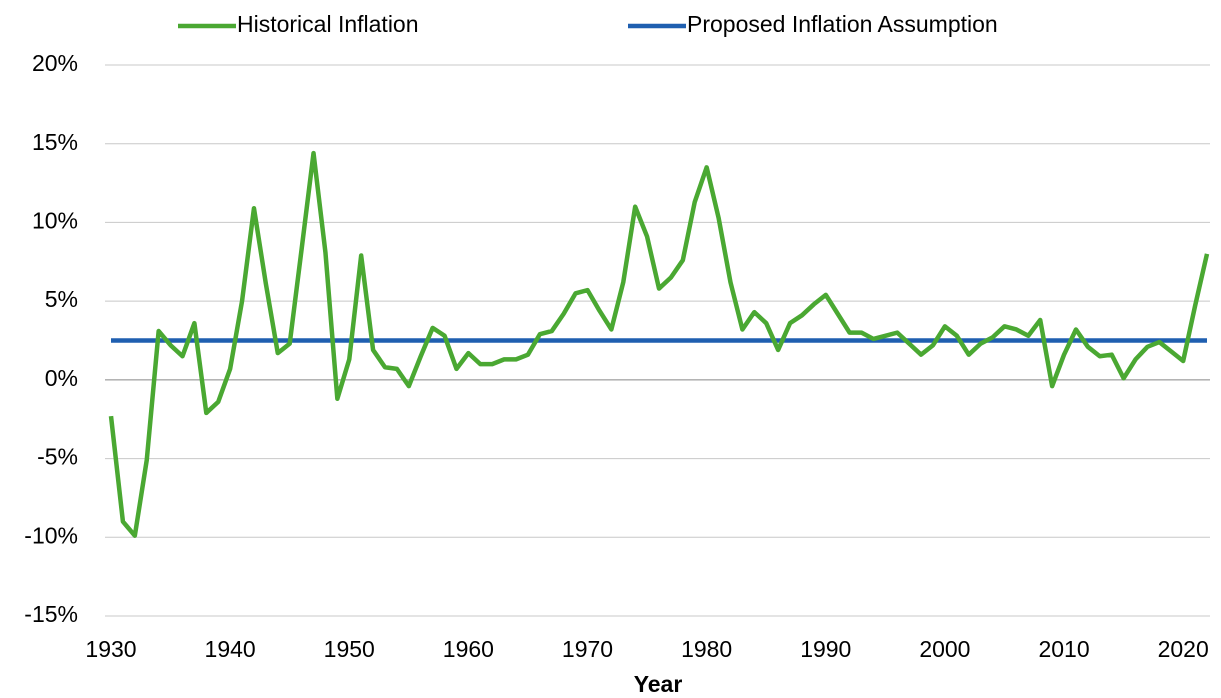 The image size is (1221, 698). What do you see at coordinates (61, 299) in the screenshot?
I see `y-tick-label: 5%` at bounding box center [61, 299].